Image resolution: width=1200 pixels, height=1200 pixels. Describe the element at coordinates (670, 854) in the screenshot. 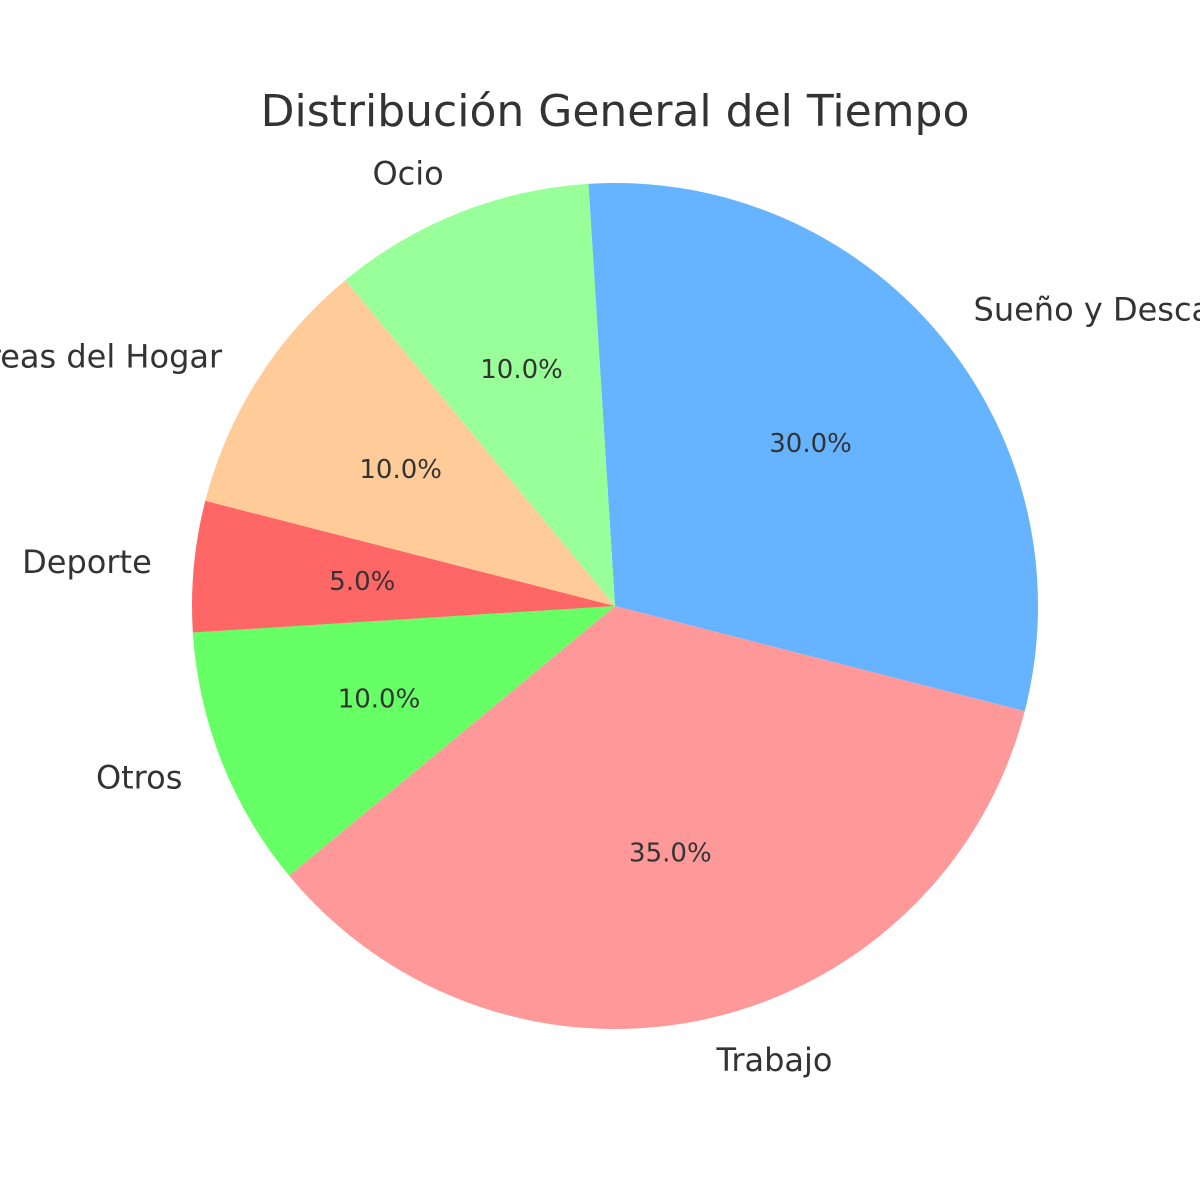

I see `slice-percent-trabajo: 35.0%` at that location.